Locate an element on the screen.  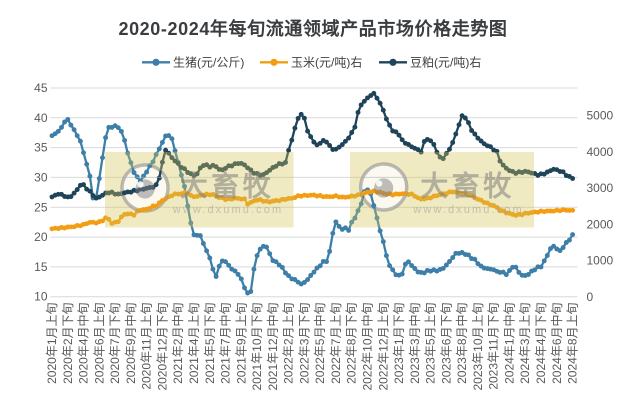
svg-text: 10 is located at coordinates (41, 297).